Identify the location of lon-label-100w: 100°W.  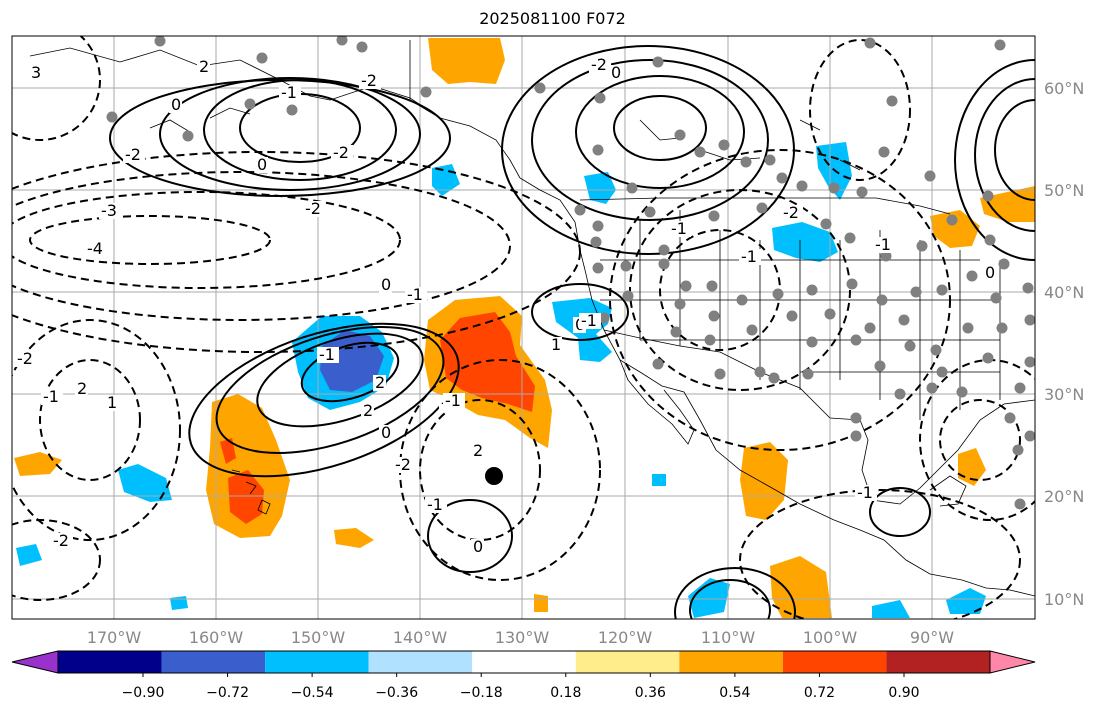
(830, 637).